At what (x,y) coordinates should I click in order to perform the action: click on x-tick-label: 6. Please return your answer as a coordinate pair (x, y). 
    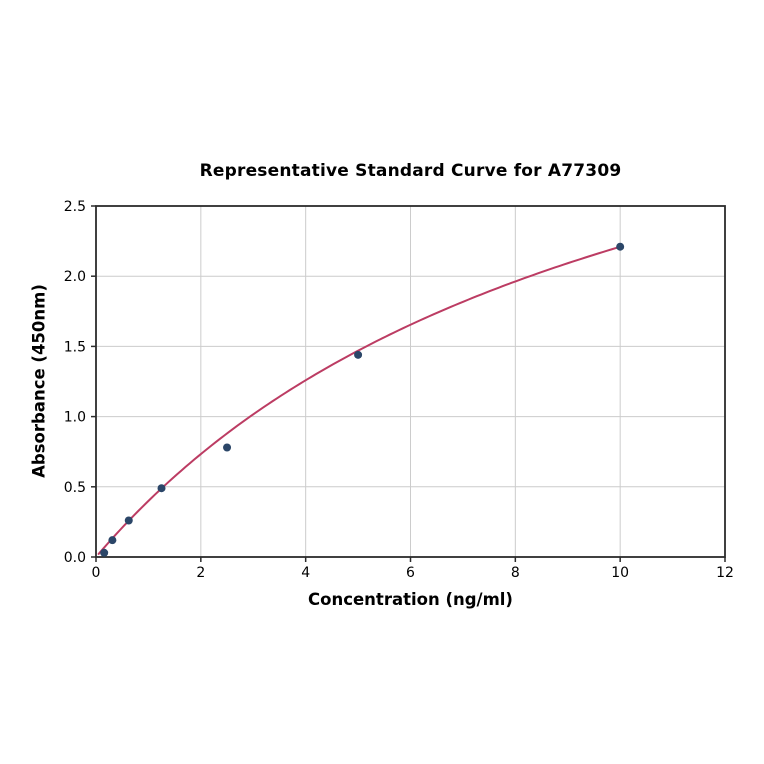
    Looking at the image, I should click on (410, 573).